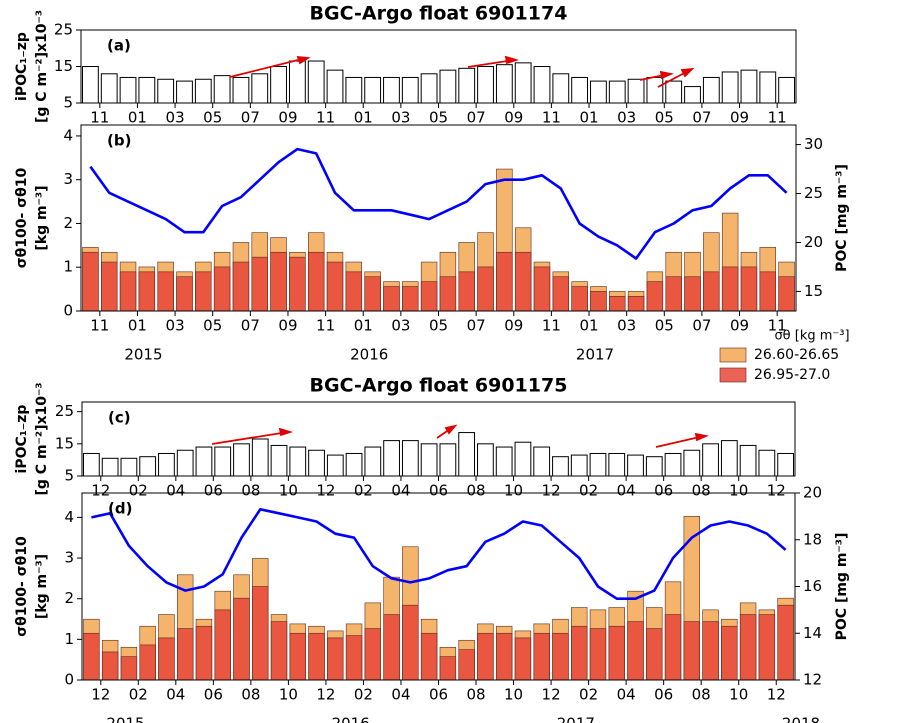 Image resolution: width=923 pixels, height=723 pixels. What do you see at coordinates (663, 491) in the screenshot?
I see `x-tick-label: 06` at bounding box center [663, 491].